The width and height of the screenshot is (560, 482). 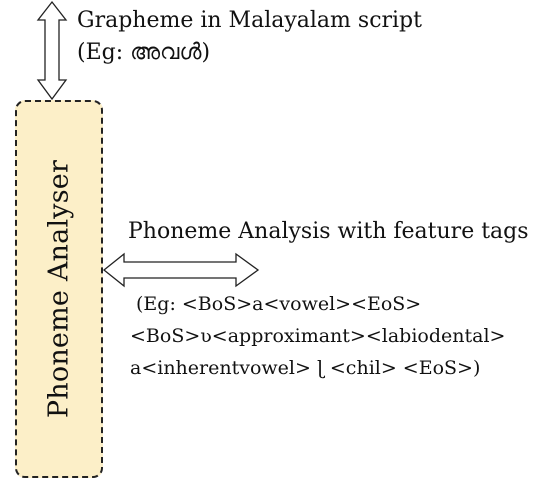 What do you see at coordinates (52, 50) in the screenshot?
I see `vertical-double-arrow` at bounding box center [52, 50].